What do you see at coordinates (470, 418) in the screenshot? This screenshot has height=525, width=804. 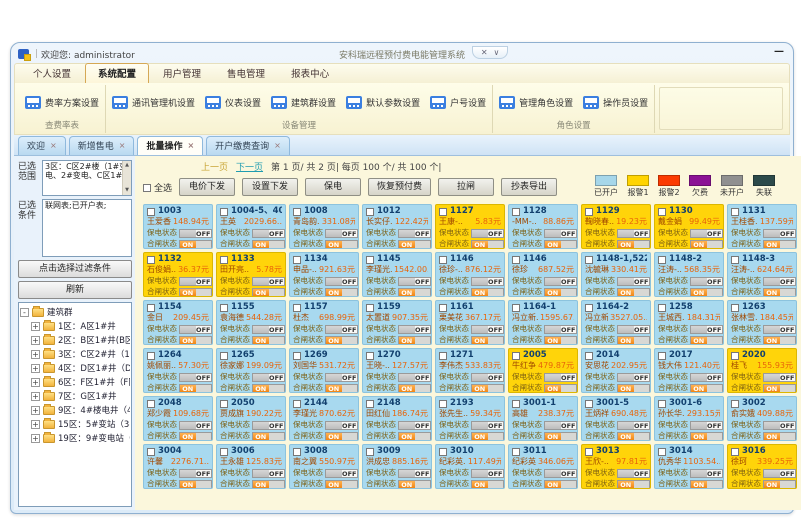 I see `meter-card: 2193 张先生.. 59.34元 保电状态 OFF 合闸状态 ON` at bounding box center [470, 418].